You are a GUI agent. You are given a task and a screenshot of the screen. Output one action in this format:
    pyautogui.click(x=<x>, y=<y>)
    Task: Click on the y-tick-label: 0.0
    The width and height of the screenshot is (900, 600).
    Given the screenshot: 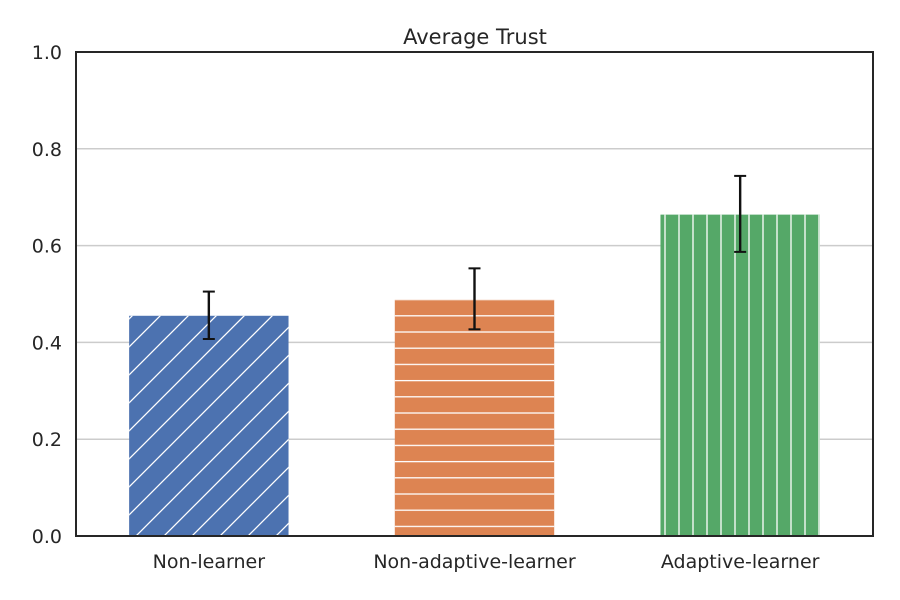 What is the action you would take?
    pyautogui.click(x=47, y=537)
    